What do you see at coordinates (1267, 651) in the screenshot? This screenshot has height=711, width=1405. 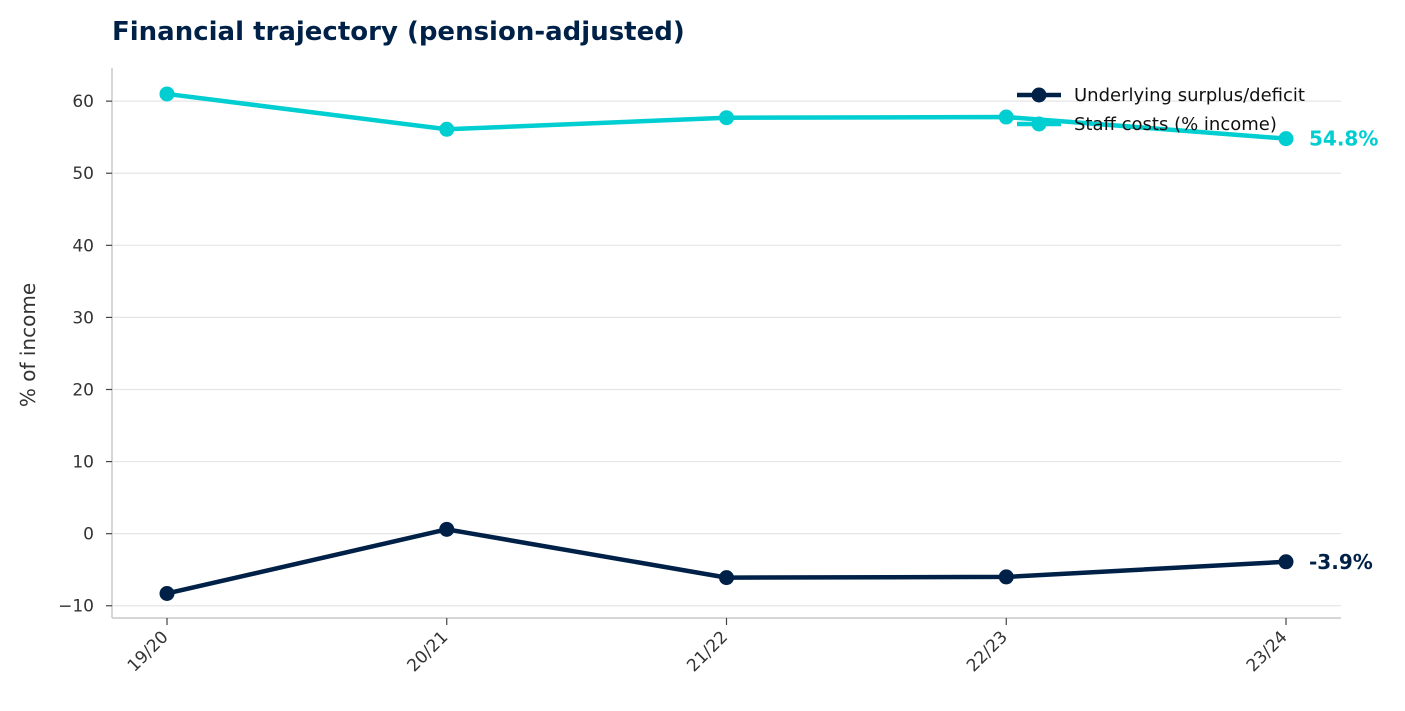 I see `x-tick-label: 23/24` at bounding box center [1267, 651].